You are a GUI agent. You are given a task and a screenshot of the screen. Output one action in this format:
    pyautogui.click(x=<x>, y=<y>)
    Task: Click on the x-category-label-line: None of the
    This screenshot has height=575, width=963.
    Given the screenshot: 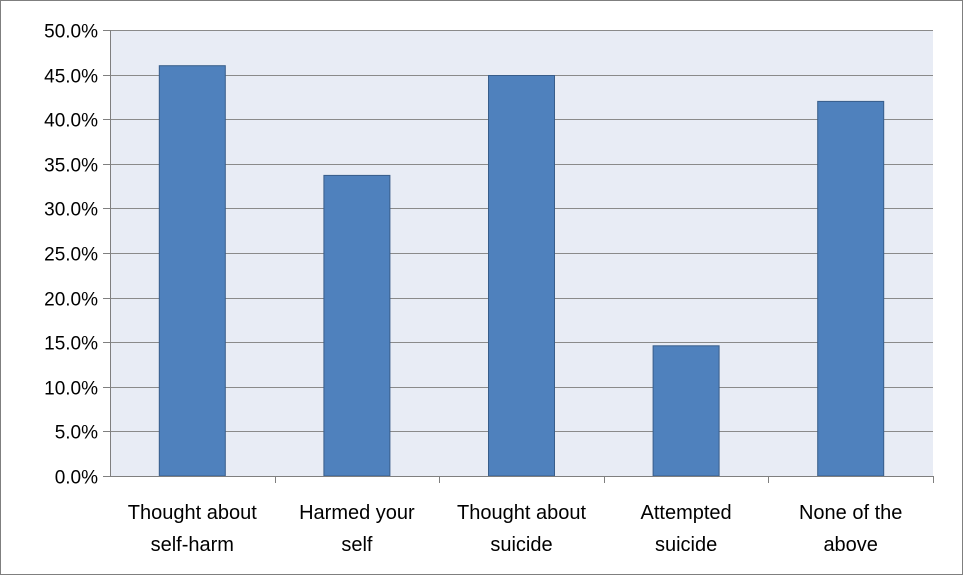 What is the action you would take?
    pyautogui.click(x=850, y=513)
    